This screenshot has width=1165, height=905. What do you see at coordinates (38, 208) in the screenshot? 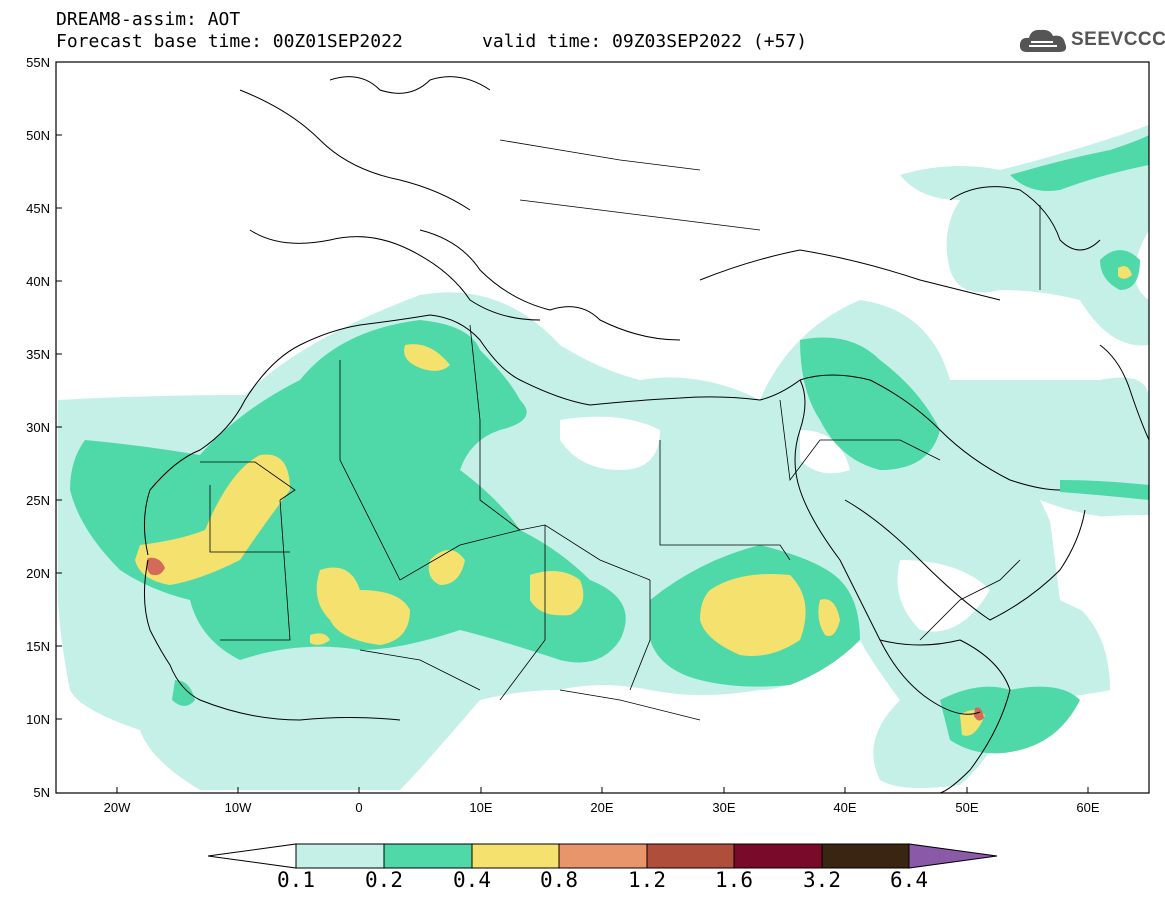
I see `lat-label: 45N` at bounding box center [38, 208].